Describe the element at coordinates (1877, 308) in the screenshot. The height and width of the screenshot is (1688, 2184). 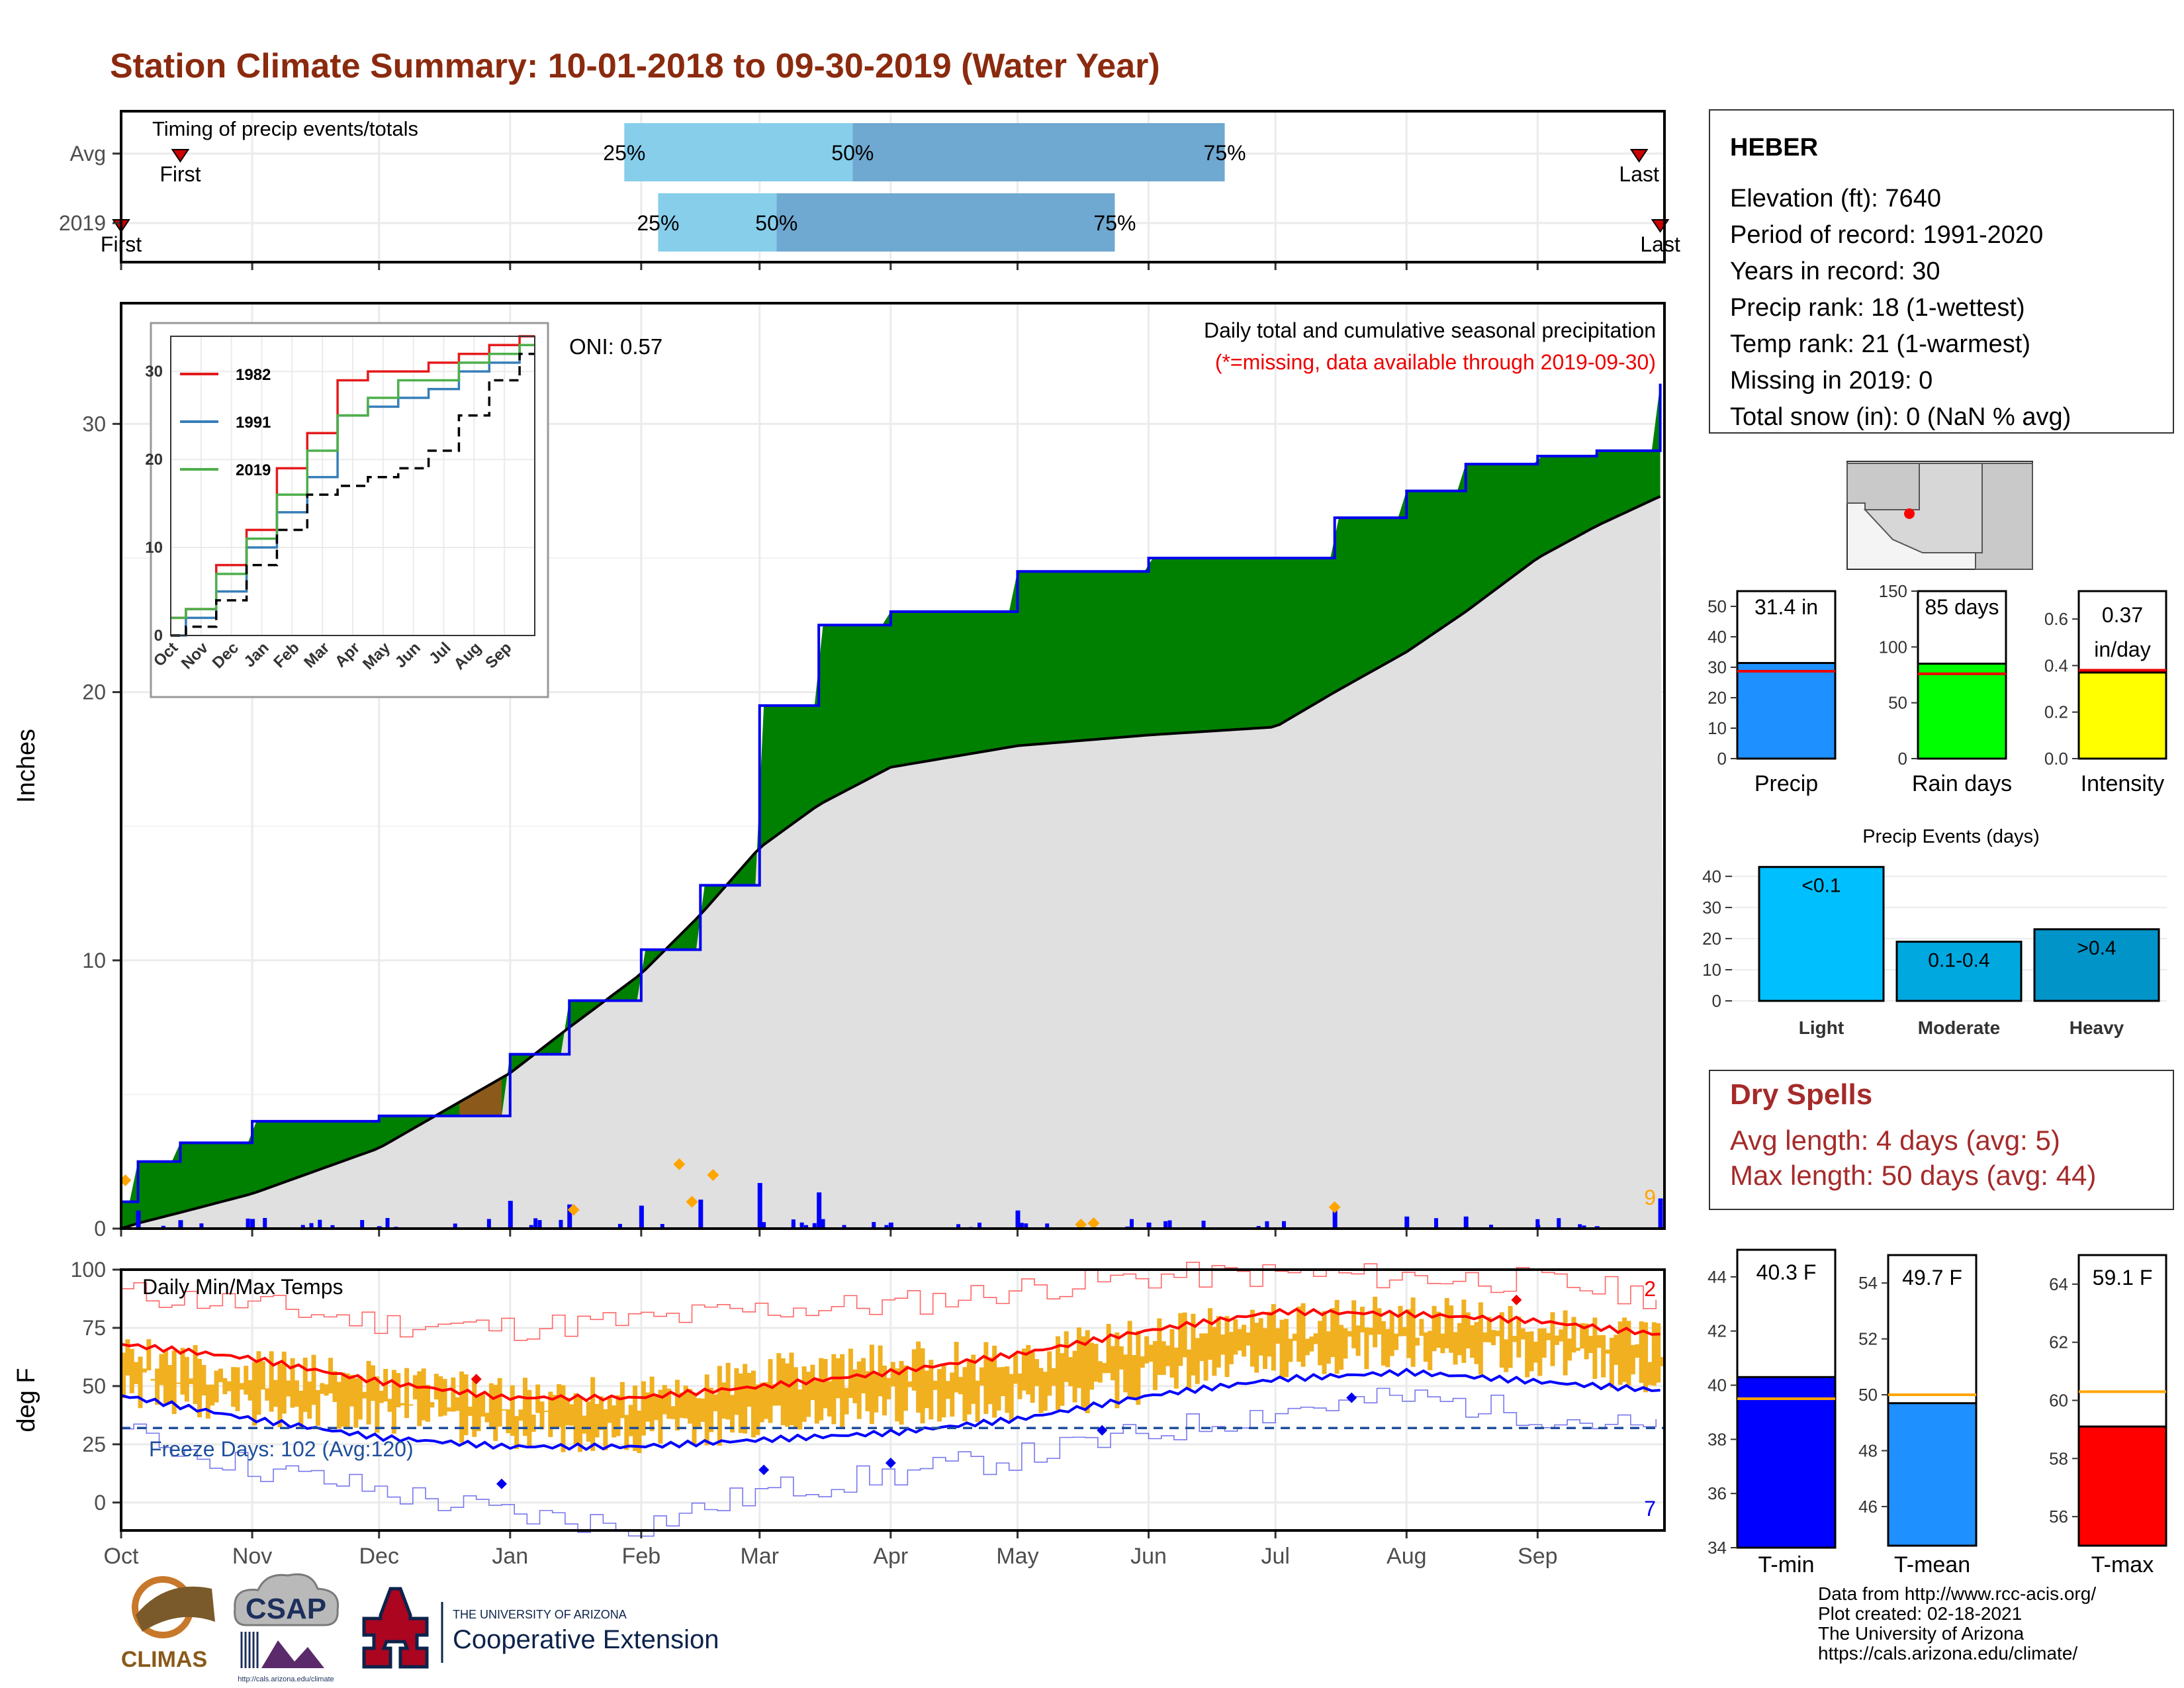
I see `station-line: Precip rank: 18 (1-wettest)` at that location.